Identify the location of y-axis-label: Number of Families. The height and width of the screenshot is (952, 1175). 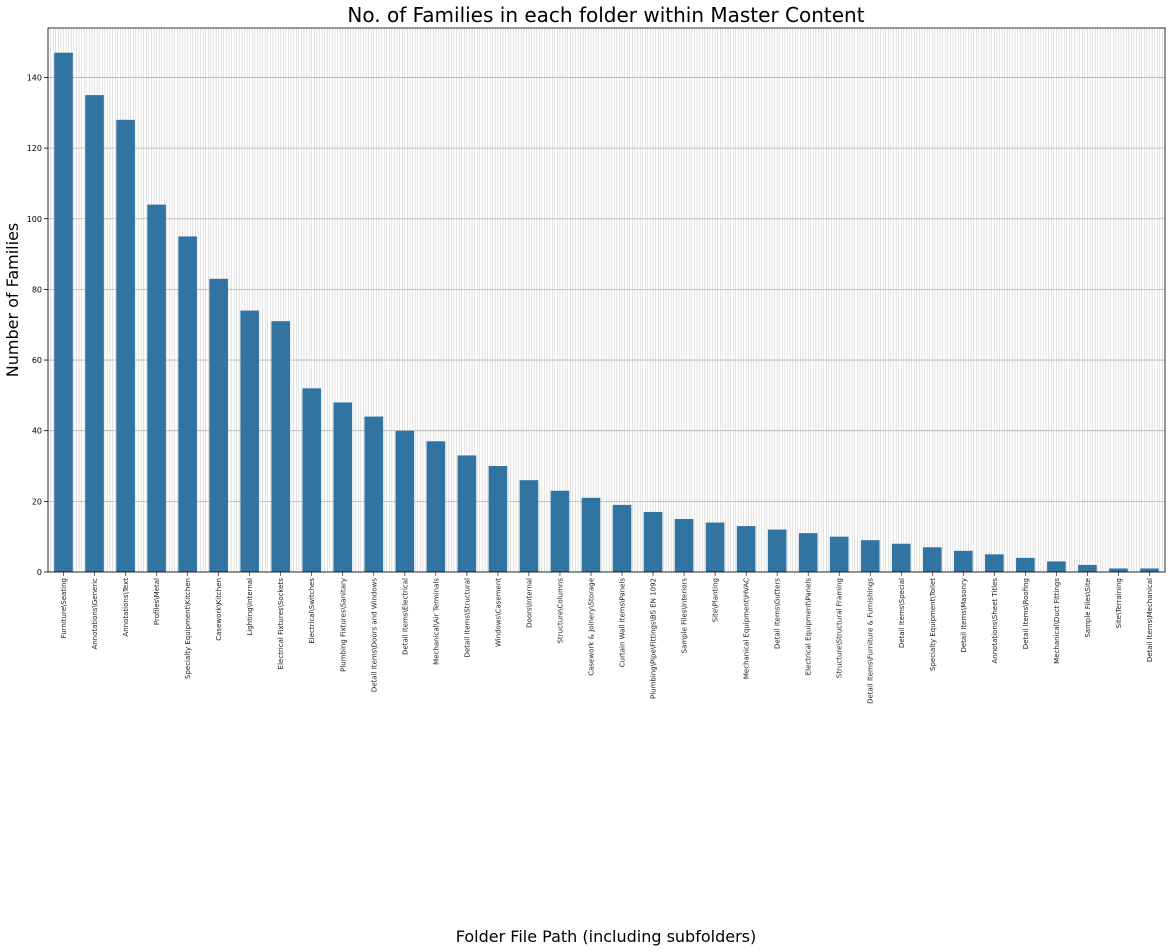
(12, 300).